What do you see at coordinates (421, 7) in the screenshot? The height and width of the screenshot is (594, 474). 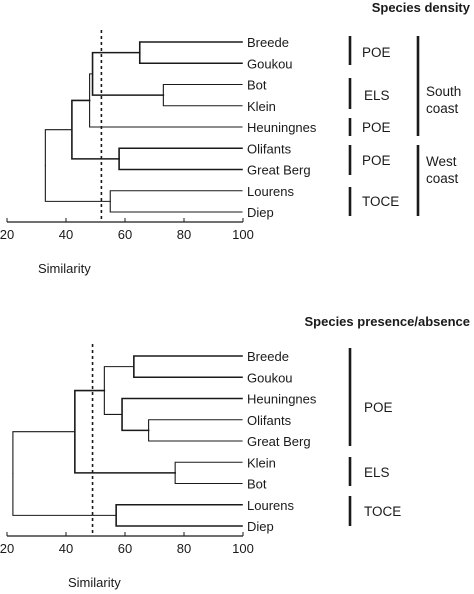 I see `panel-title: Species density` at bounding box center [421, 7].